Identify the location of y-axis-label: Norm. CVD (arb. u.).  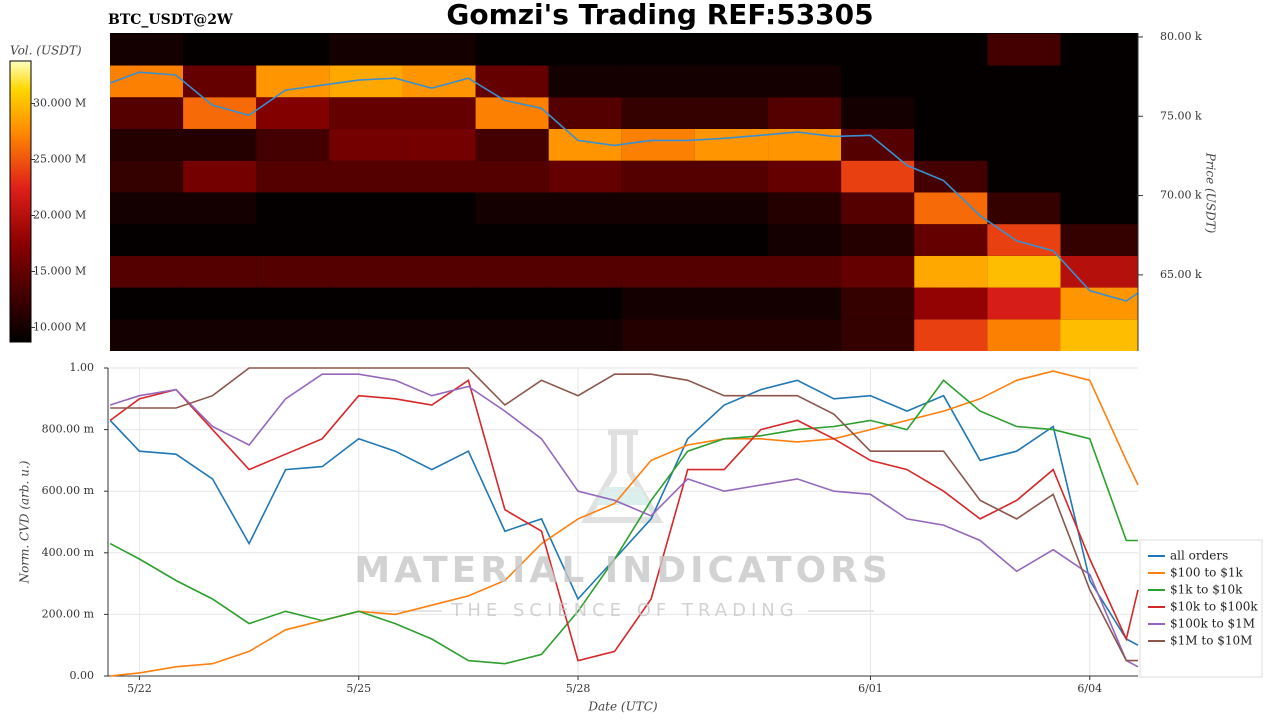
(25, 522).